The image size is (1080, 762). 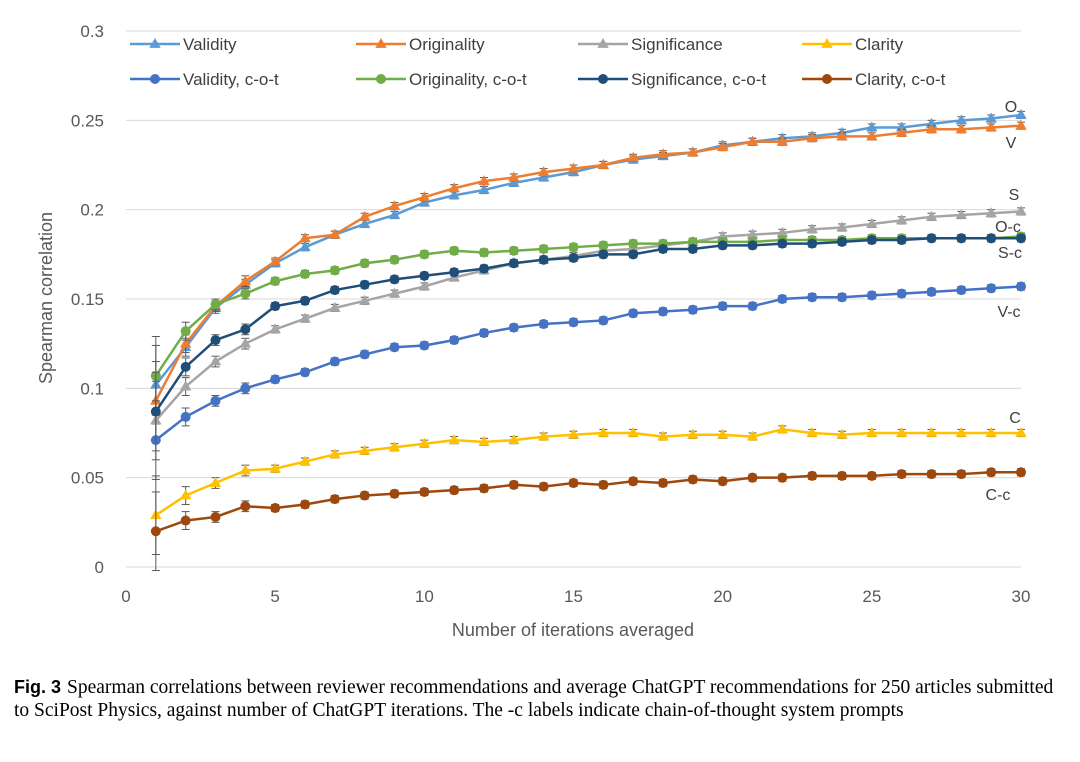 I want to click on legend-item: Clarity, so click(x=853, y=44).